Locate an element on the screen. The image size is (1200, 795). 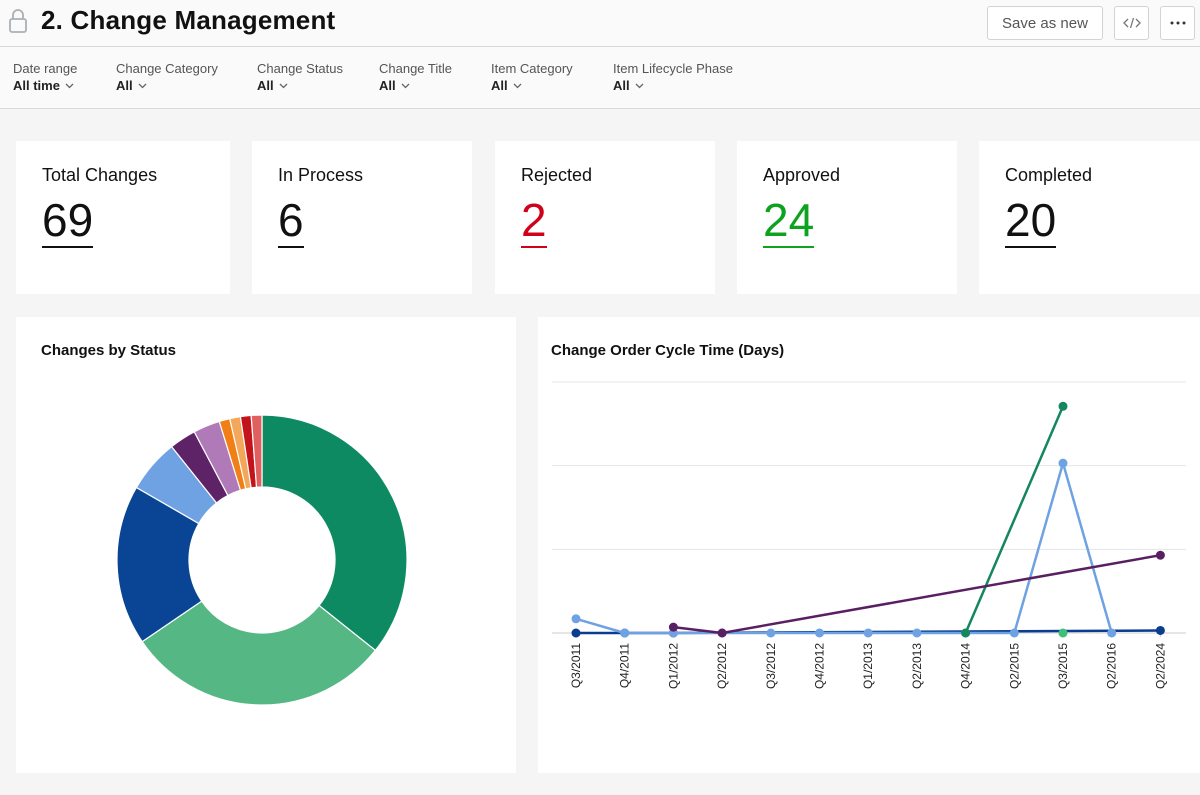
x-tick-label: Q1/2013 is located at coordinates (868, 666).